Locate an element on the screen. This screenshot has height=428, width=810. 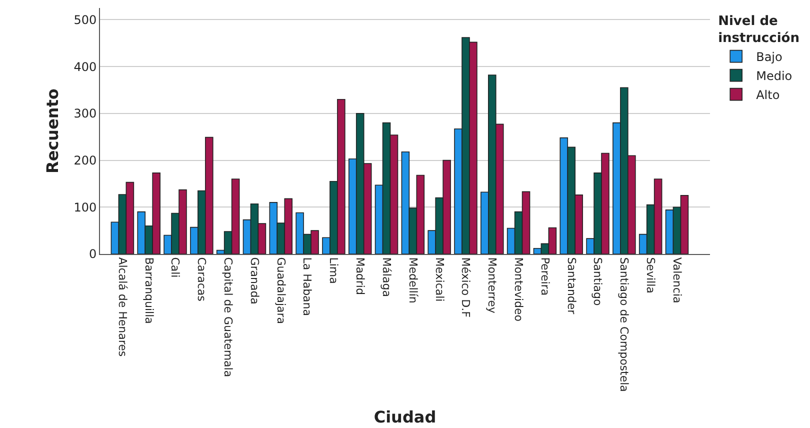
x-tick-label: Sevilla is located at coordinates (651, 275).